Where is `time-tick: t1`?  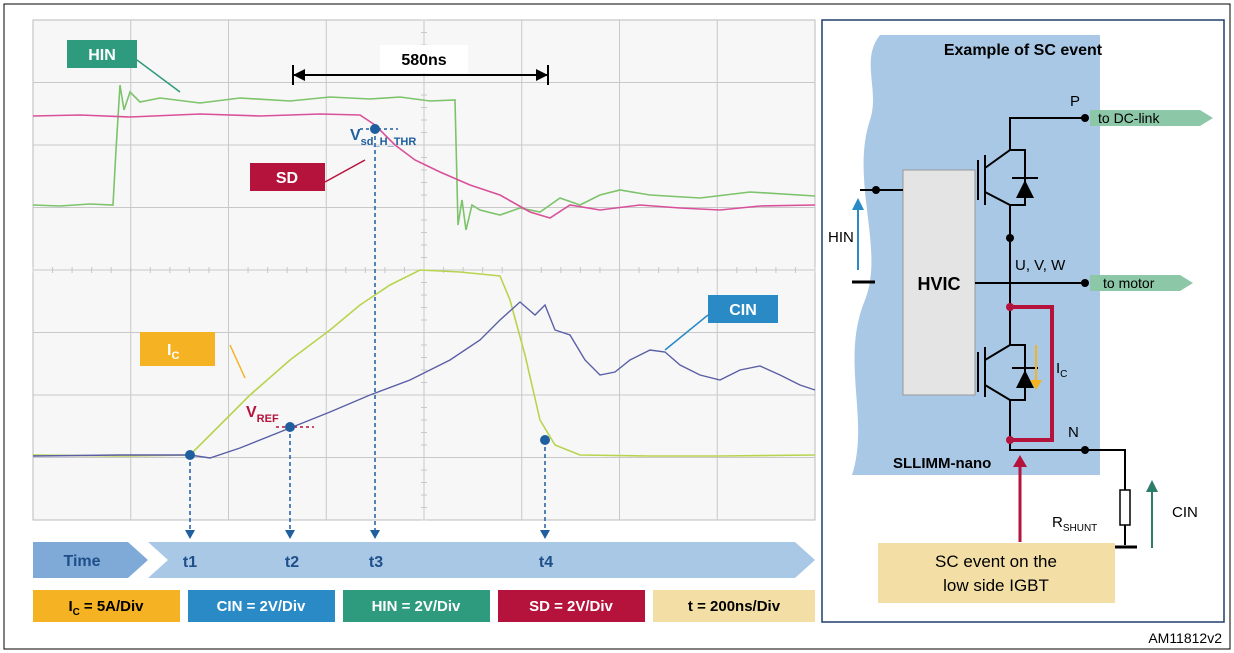 time-tick: t1 is located at coordinates (190, 562).